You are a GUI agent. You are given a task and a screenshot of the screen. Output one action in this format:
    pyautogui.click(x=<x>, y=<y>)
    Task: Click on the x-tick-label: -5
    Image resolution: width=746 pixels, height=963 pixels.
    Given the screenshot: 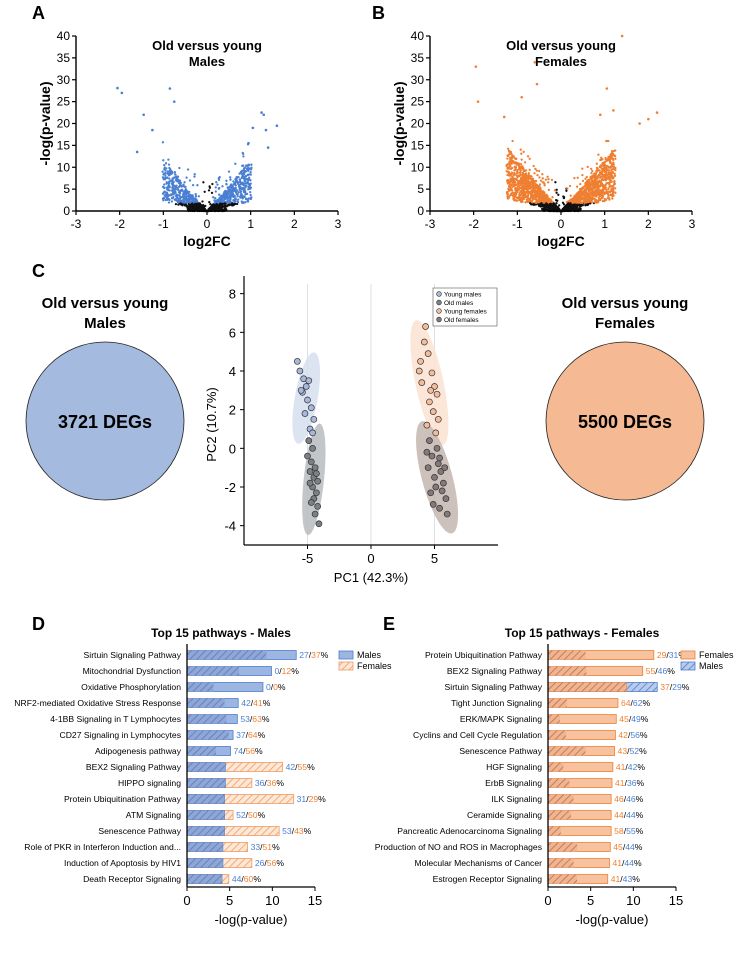 What is the action you would take?
    pyautogui.click(x=308, y=558)
    